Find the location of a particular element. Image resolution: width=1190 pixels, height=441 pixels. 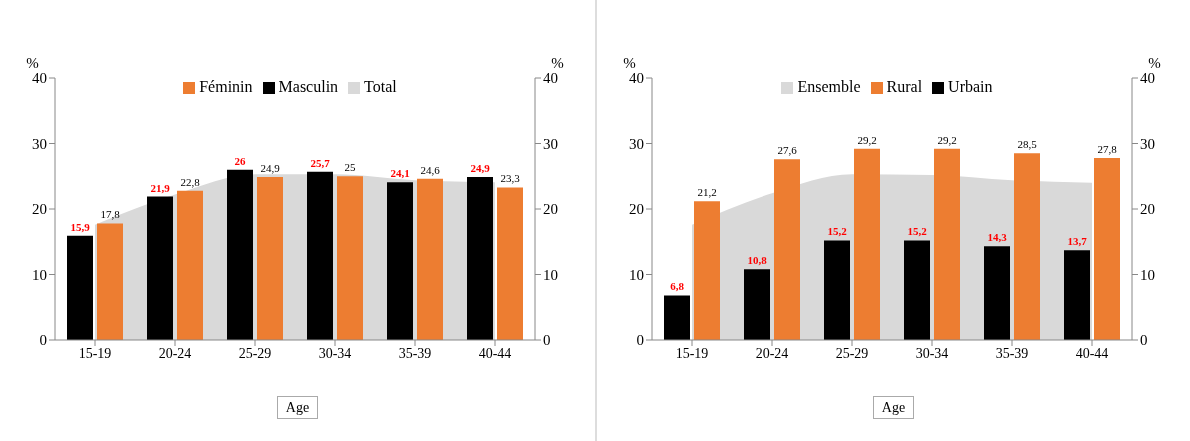

data-label: 25,7 is located at coordinates (320, 162).